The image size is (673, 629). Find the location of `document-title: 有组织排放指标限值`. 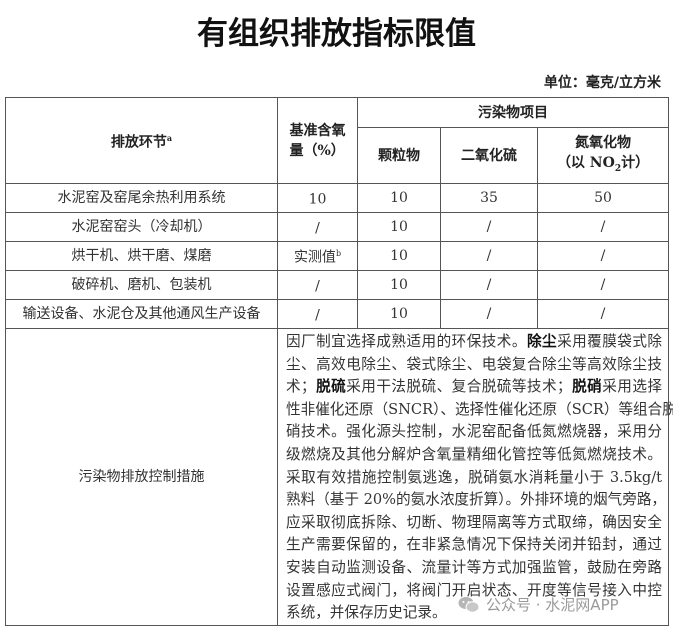

document-title: 有组织排放指标限值 is located at coordinates (336, 34).